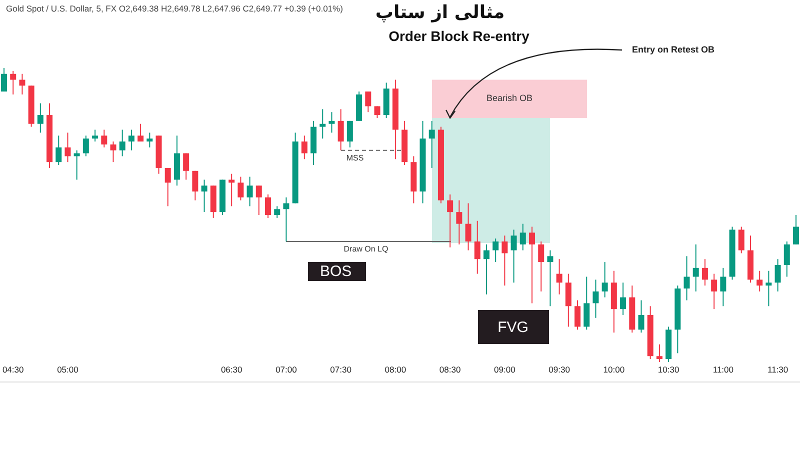 This screenshot has height=450, width=800. I want to click on x-tick-label: 09:30, so click(559, 369).